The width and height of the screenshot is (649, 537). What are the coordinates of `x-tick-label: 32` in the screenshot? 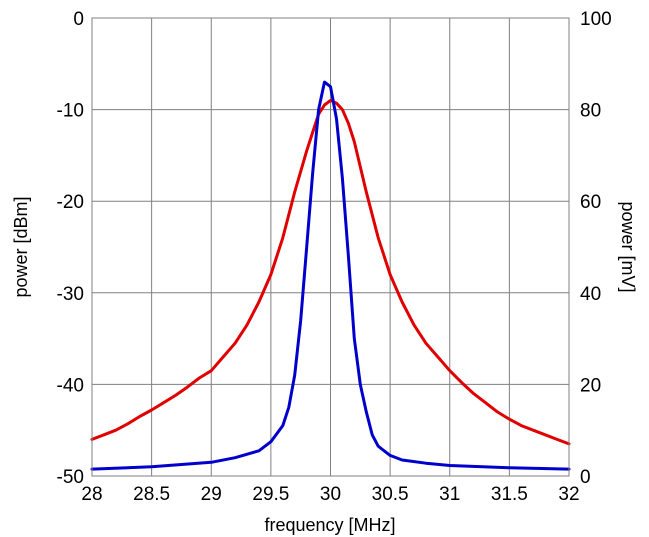 It's located at (568, 494).